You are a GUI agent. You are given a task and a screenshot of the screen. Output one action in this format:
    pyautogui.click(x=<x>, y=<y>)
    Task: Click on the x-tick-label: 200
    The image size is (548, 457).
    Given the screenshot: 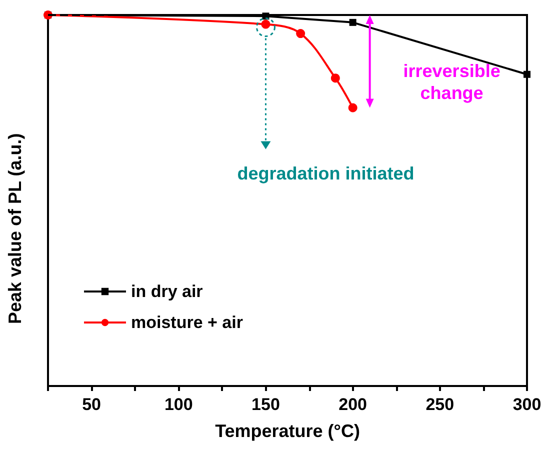 What is the action you would take?
    pyautogui.click(x=353, y=404)
    